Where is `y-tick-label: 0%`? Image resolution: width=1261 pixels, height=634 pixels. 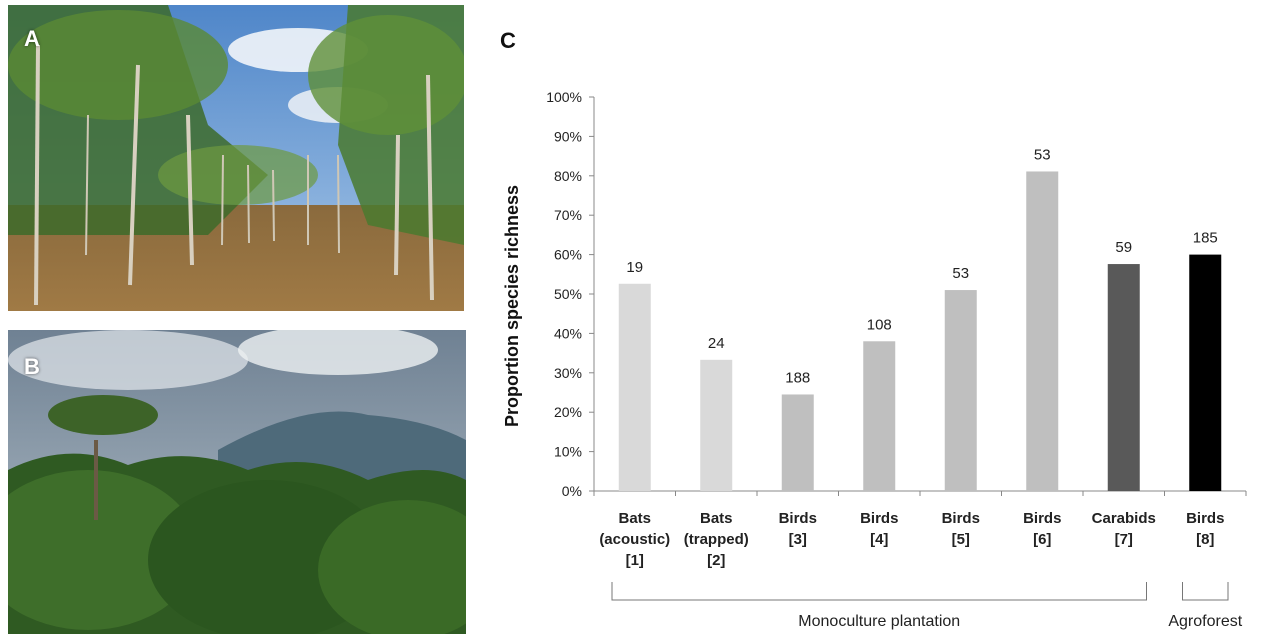 y-tick-label: 0% is located at coordinates (572, 491).